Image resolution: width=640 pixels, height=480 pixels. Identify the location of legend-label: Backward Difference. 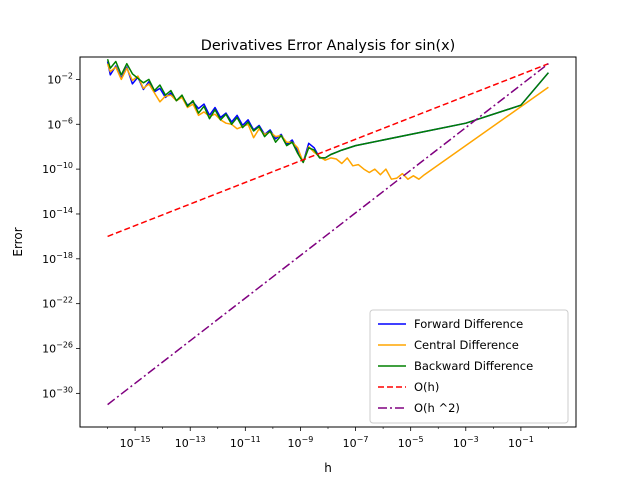
(473, 366).